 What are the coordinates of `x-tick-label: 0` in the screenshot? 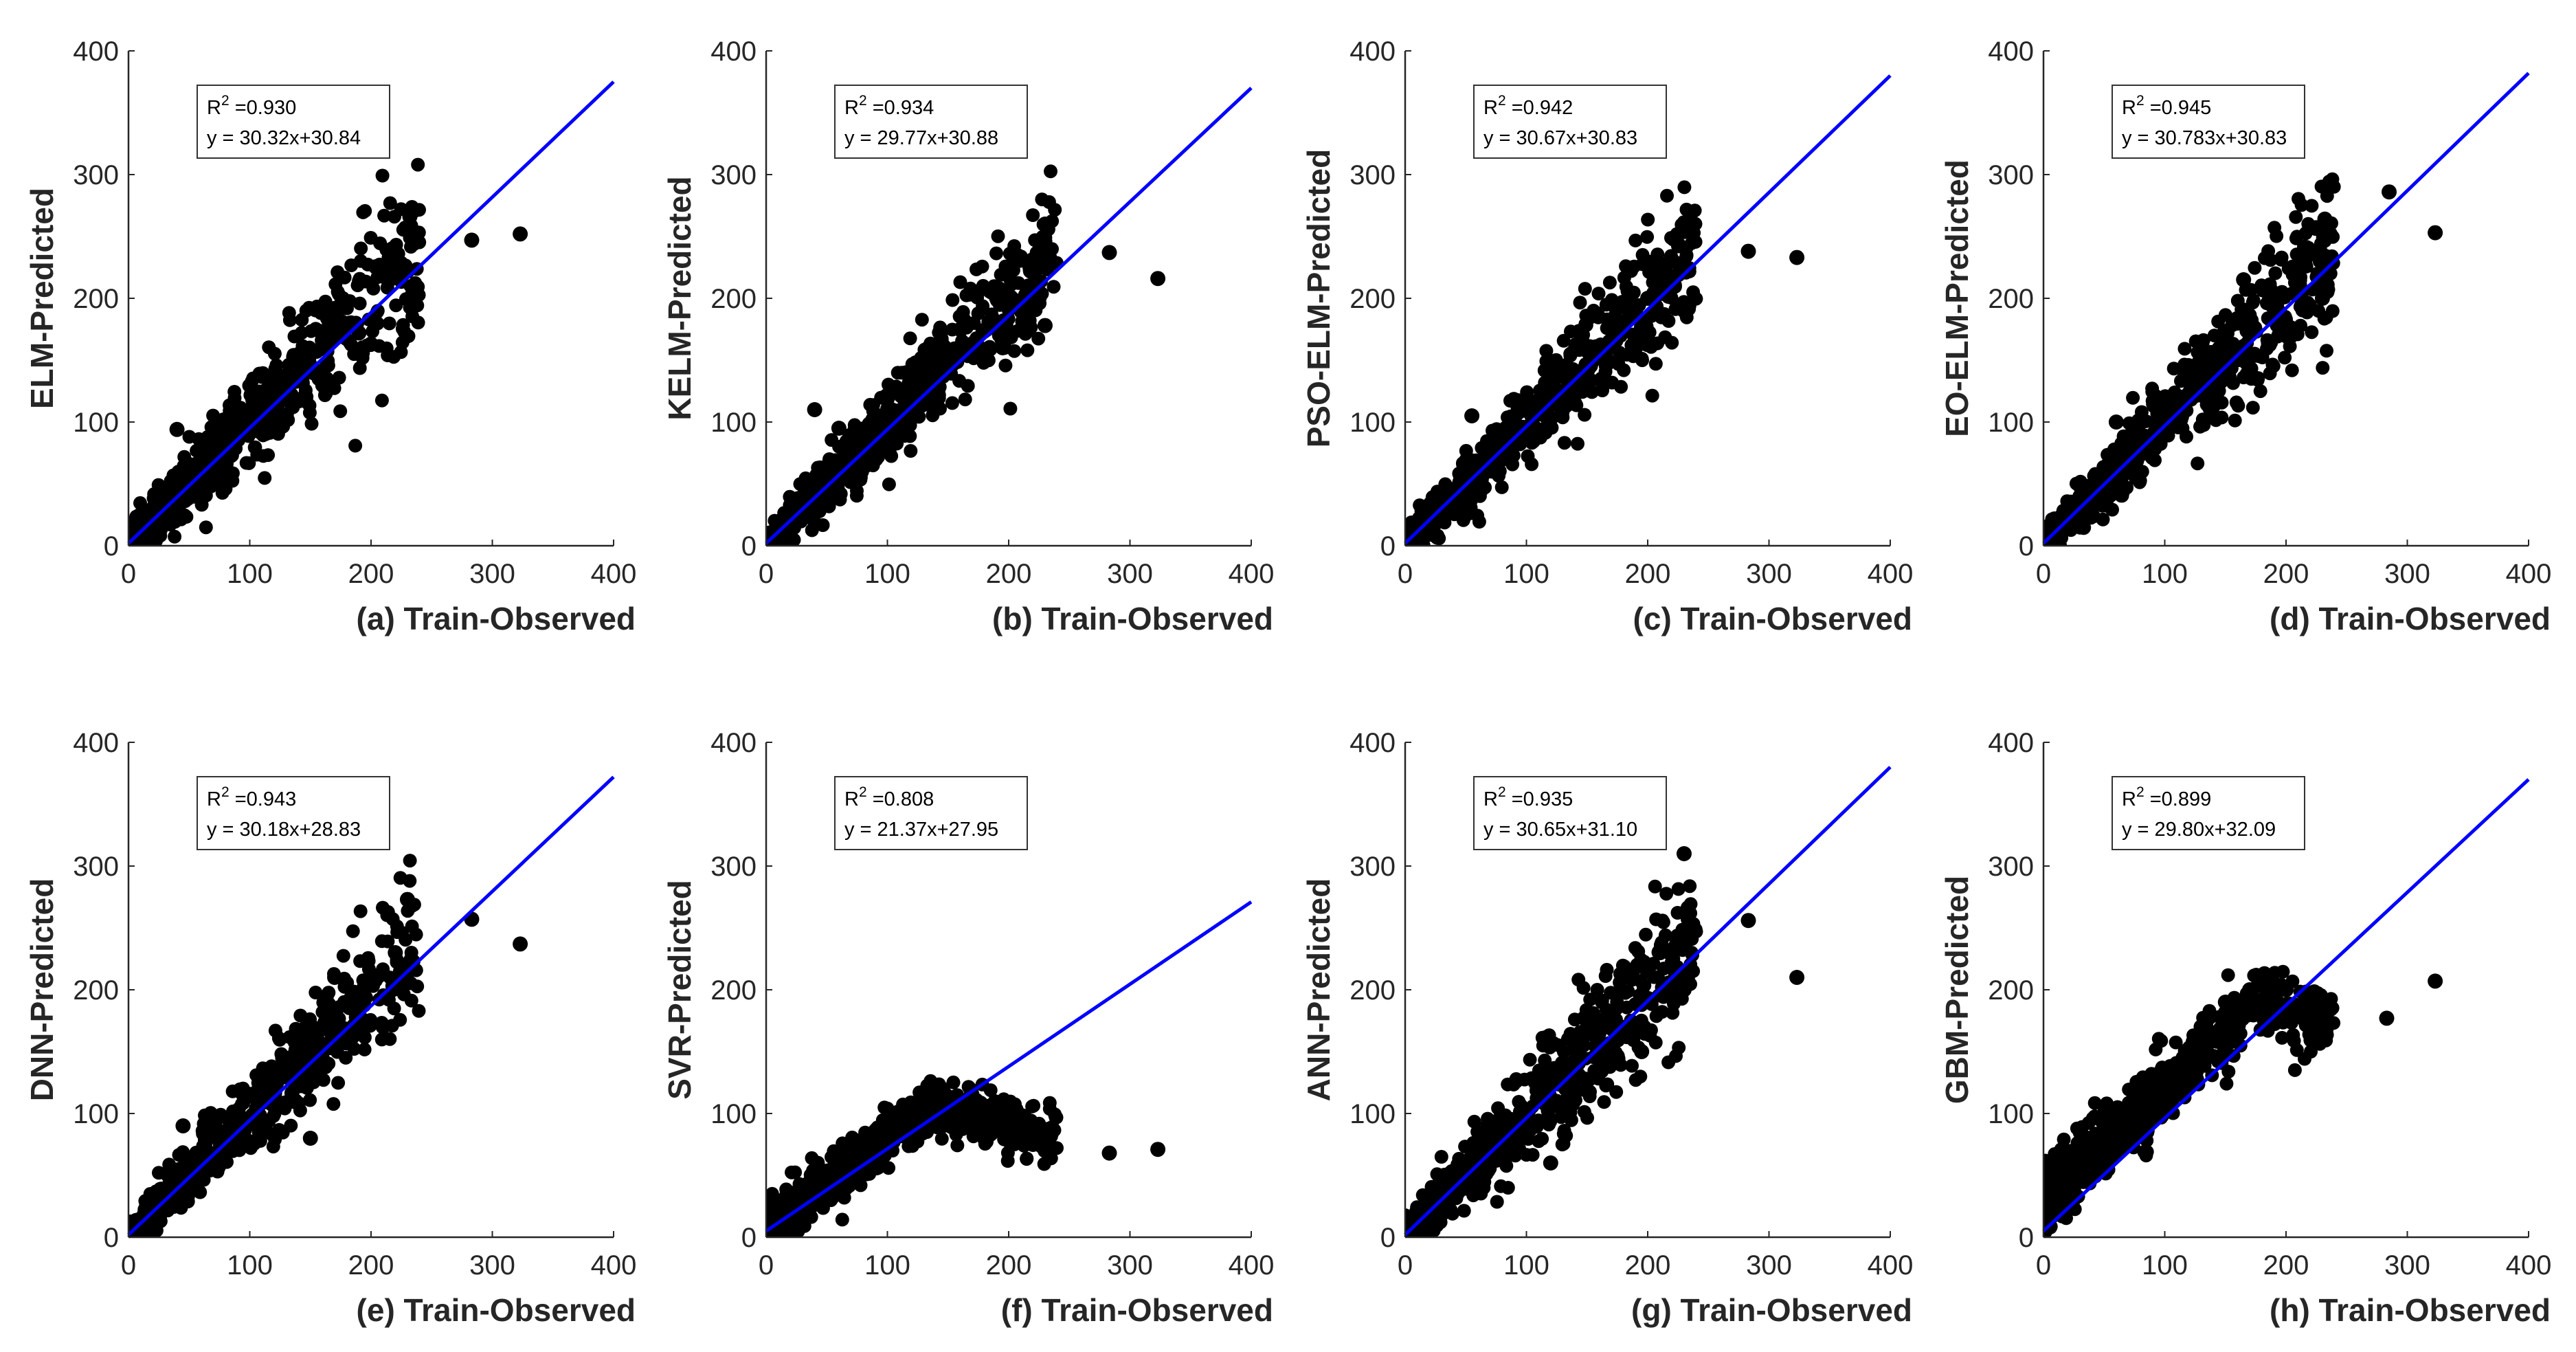 It's located at (1405, 574).